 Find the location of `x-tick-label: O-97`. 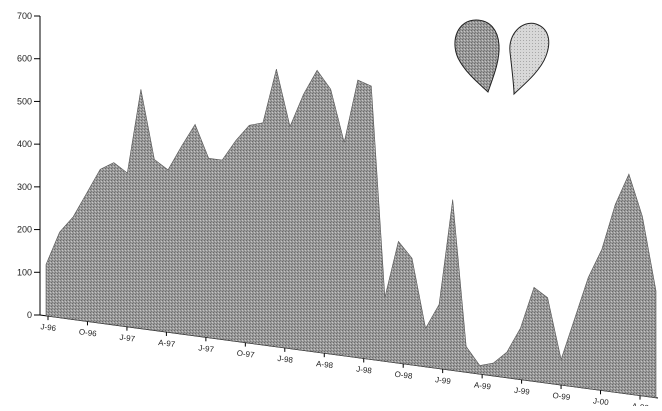

x-tick-label: O-97 is located at coordinates (245, 354).